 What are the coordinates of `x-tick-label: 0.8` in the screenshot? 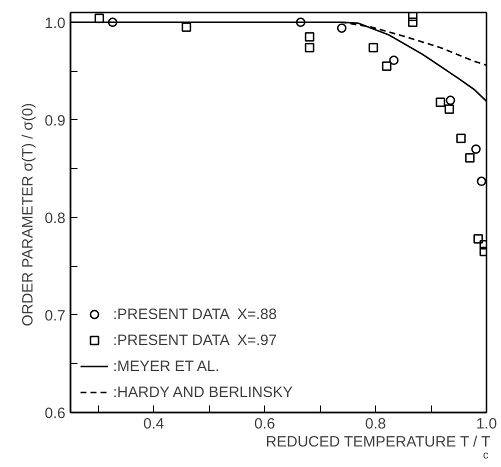 It's located at (375, 424).